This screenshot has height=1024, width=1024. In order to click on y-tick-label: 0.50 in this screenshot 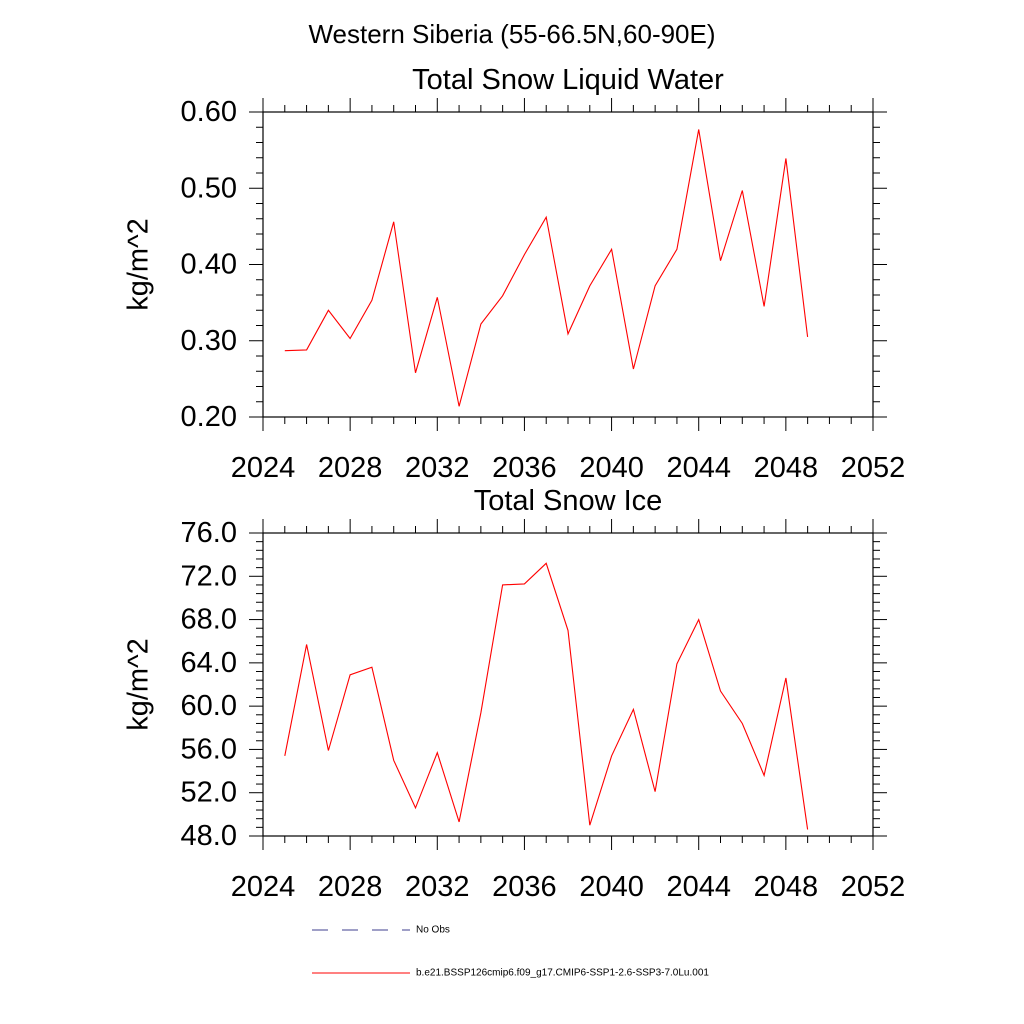, I will do `click(209, 188)`.